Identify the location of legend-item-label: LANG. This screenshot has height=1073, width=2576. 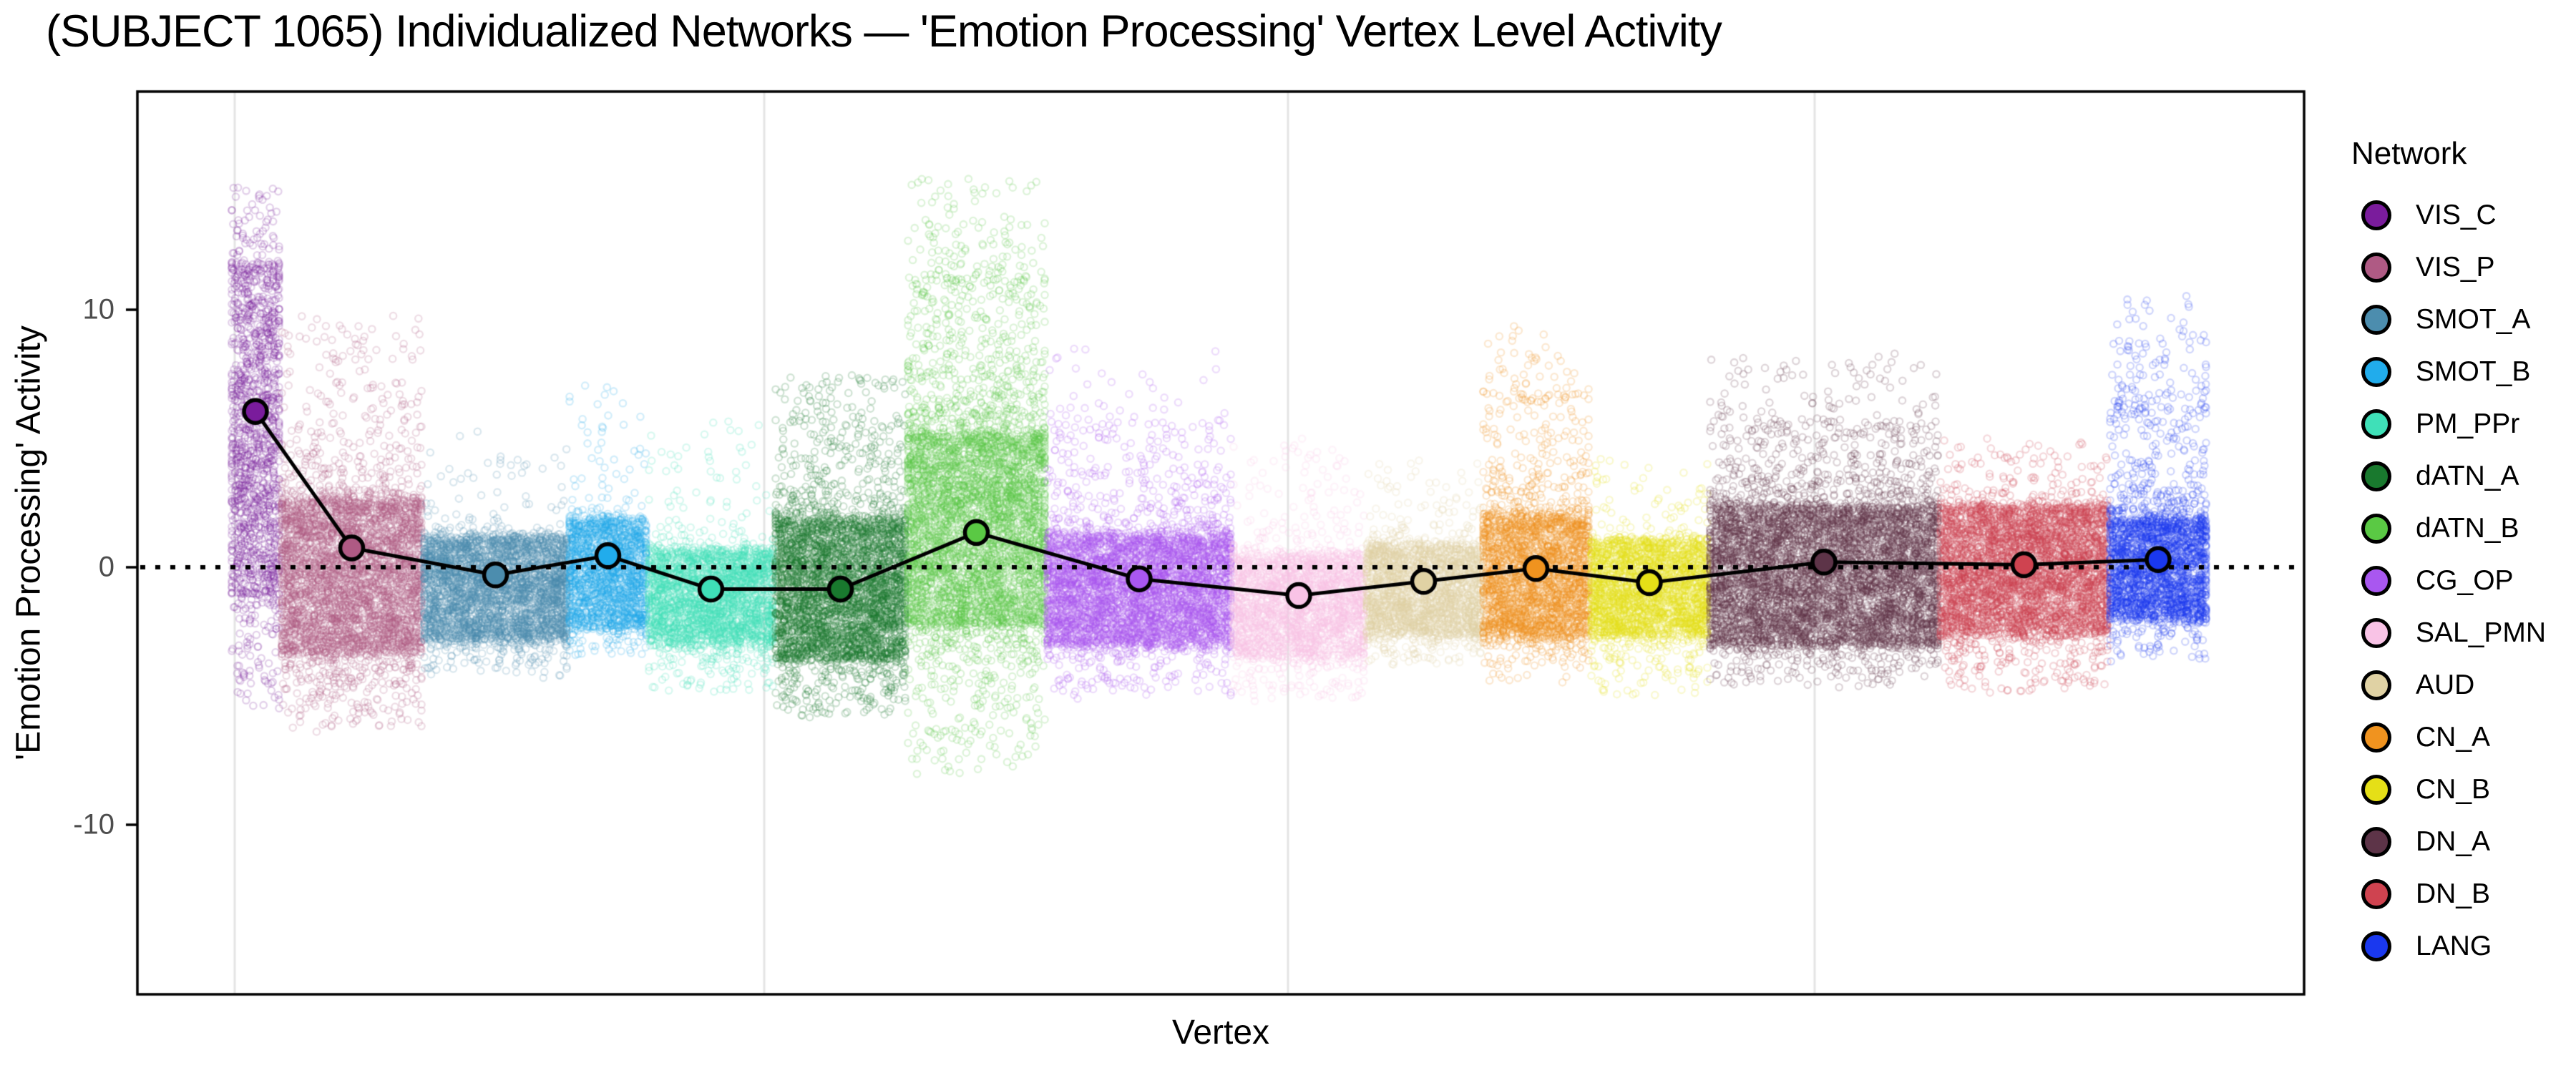
(2454, 945).